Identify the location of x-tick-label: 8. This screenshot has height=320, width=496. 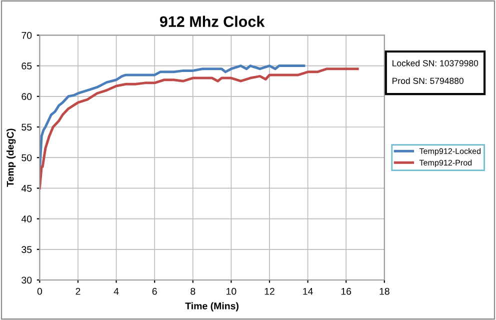
(193, 291).